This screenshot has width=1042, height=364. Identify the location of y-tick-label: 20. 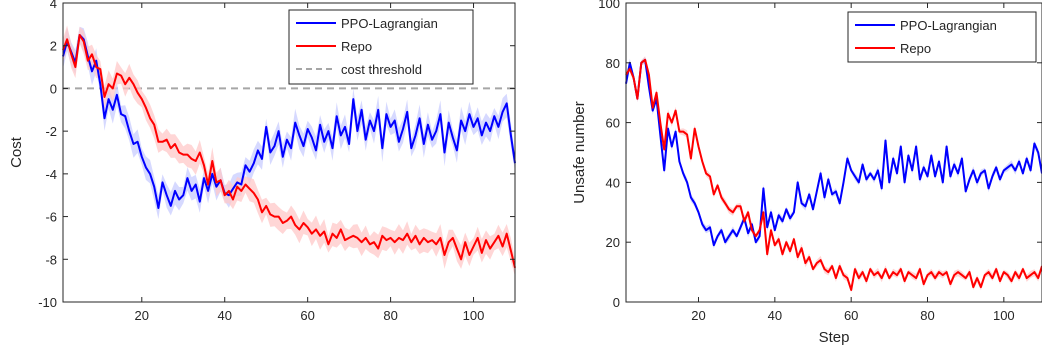
(613, 242).